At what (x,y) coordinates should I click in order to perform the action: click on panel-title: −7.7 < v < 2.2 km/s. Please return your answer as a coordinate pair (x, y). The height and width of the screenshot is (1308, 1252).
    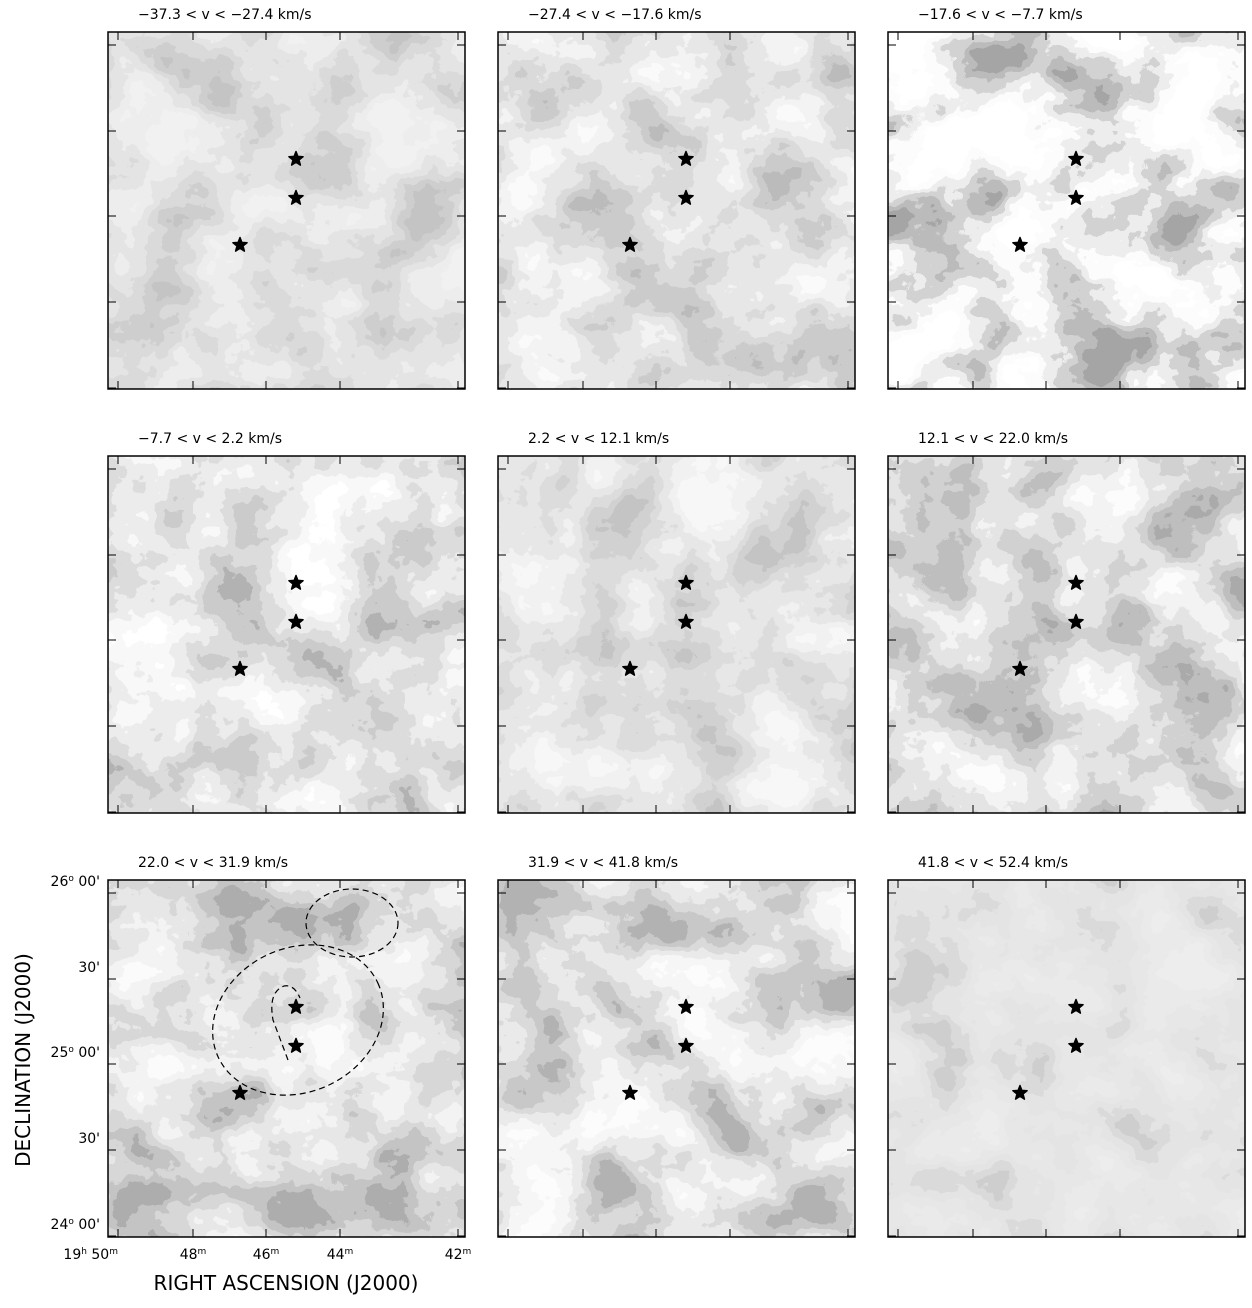
    Looking at the image, I should click on (210, 439).